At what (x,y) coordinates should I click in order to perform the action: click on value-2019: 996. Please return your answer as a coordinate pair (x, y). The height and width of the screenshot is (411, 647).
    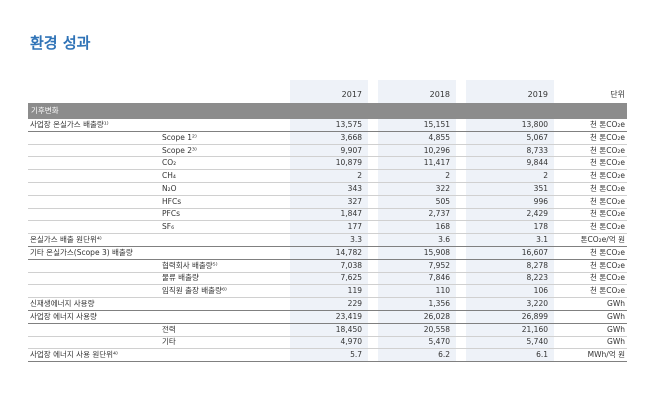
    Looking at the image, I should click on (510, 201).